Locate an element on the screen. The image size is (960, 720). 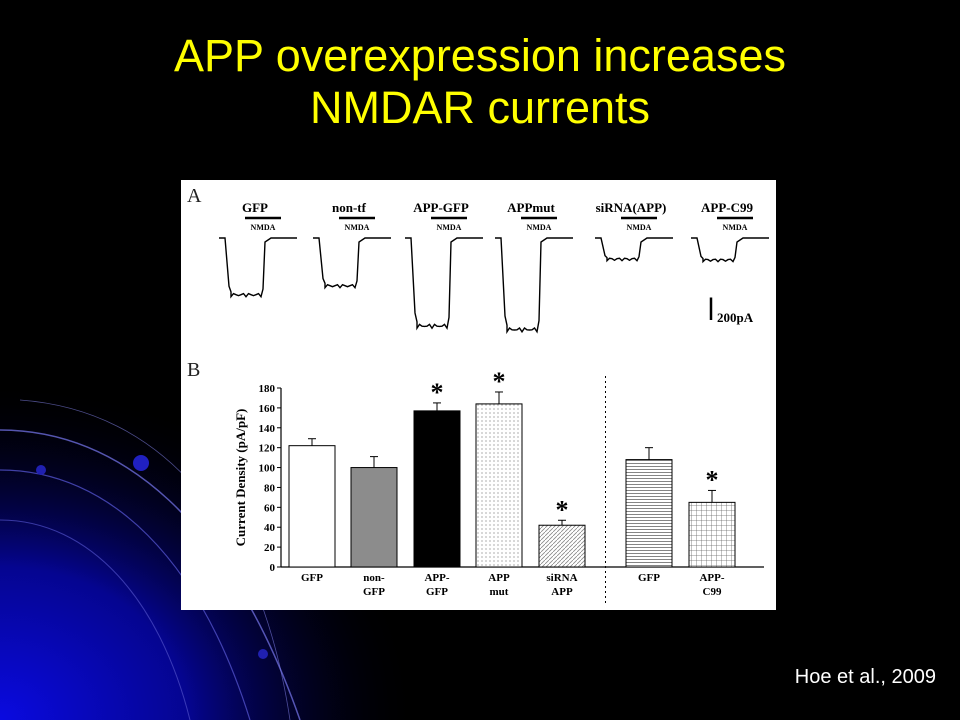
trace-5: siRNA(APP) NMDA is located at coordinates (634, 231).